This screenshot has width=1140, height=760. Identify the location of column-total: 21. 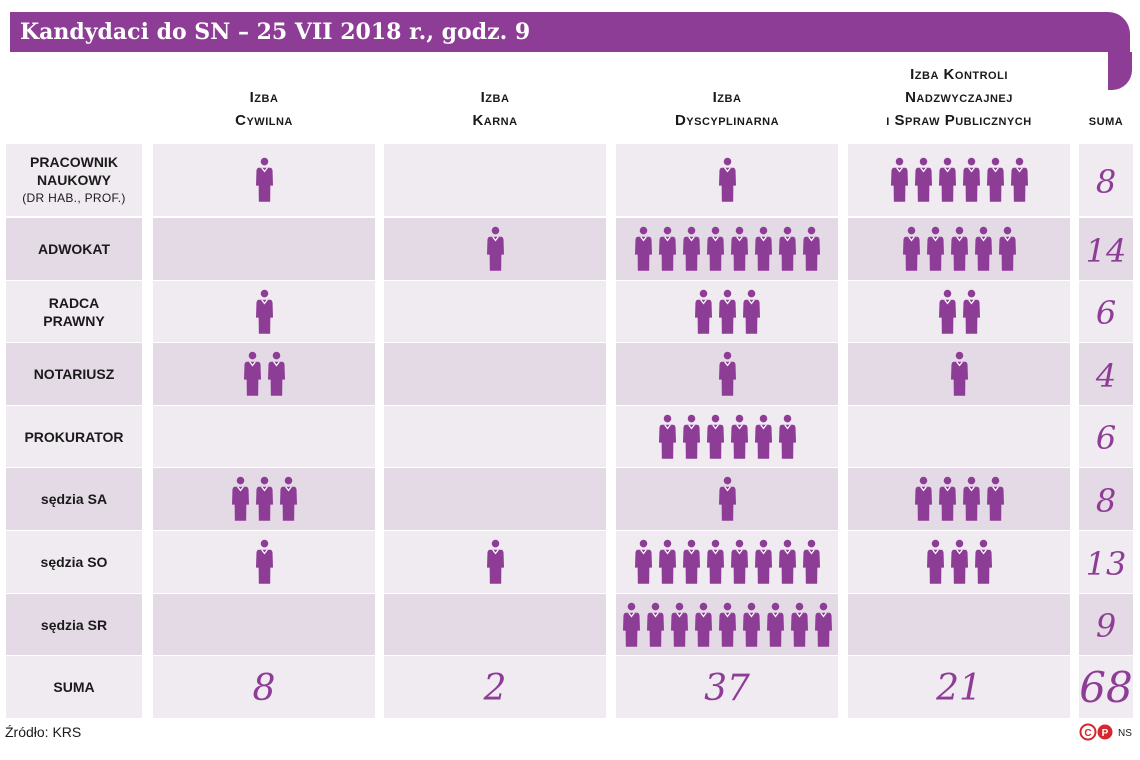
(959, 688).